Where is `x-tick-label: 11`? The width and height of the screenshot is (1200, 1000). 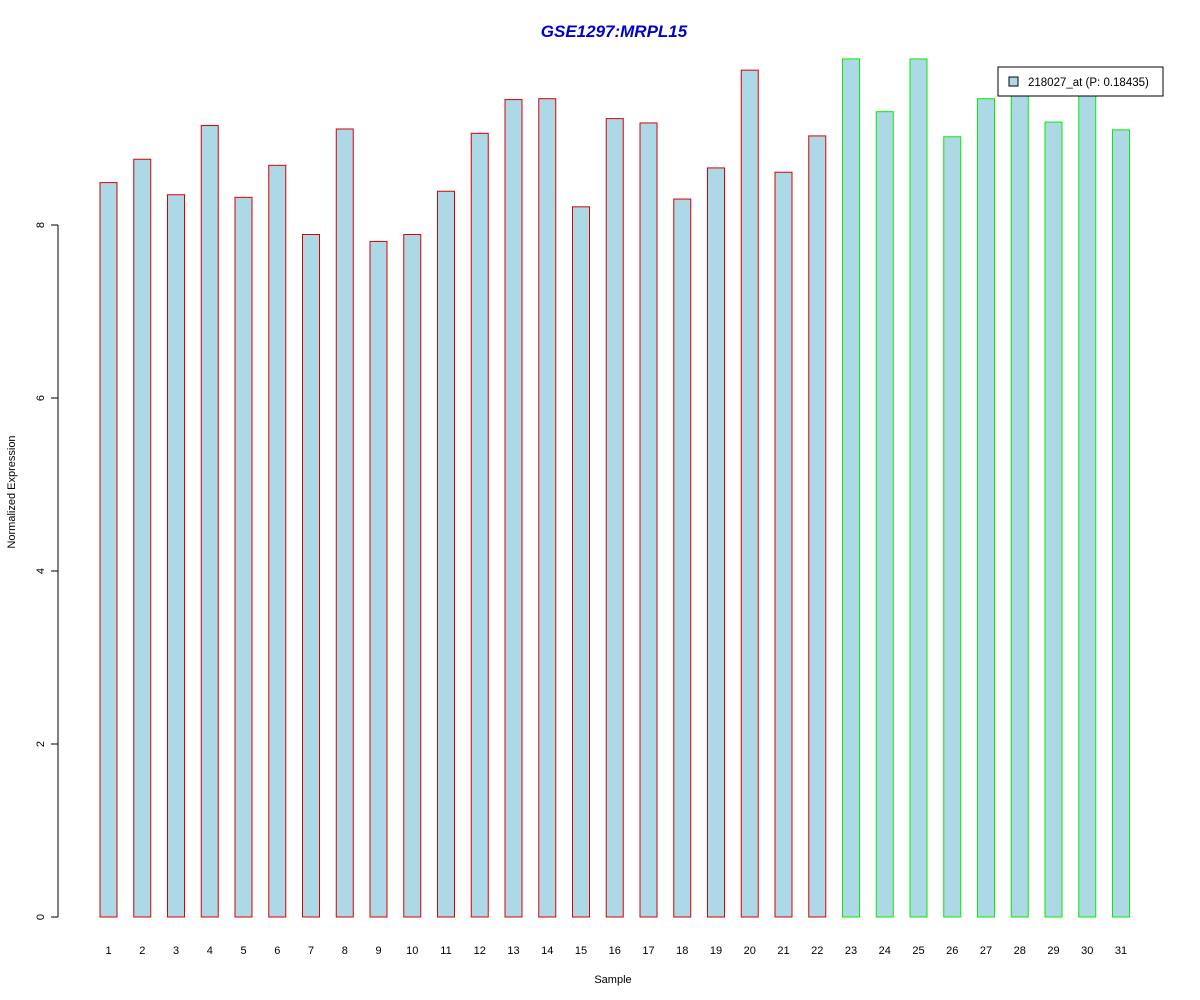 x-tick-label: 11 is located at coordinates (445, 951).